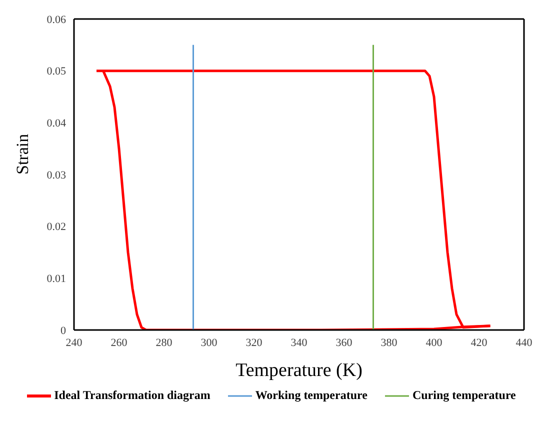  Describe the element at coordinates (464, 395) in the screenshot. I see `legend-label: Curing temperature` at that location.